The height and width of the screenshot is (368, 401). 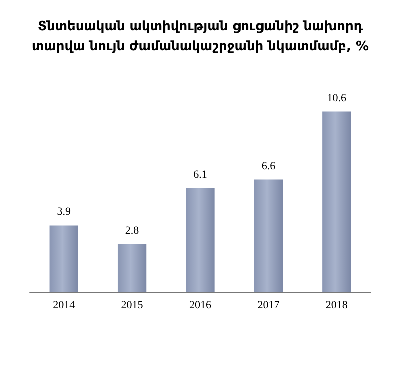 I want to click on data-label: 2.8, so click(x=132, y=230).